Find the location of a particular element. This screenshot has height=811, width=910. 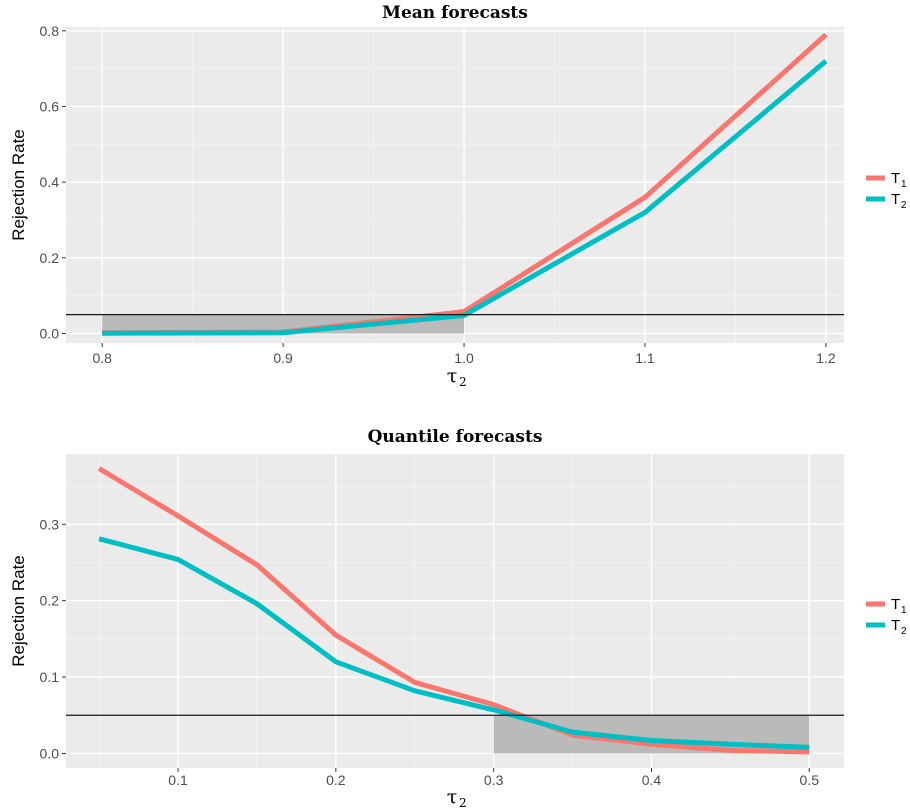

y-tick-label: 0.3 is located at coordinates (50, 524).